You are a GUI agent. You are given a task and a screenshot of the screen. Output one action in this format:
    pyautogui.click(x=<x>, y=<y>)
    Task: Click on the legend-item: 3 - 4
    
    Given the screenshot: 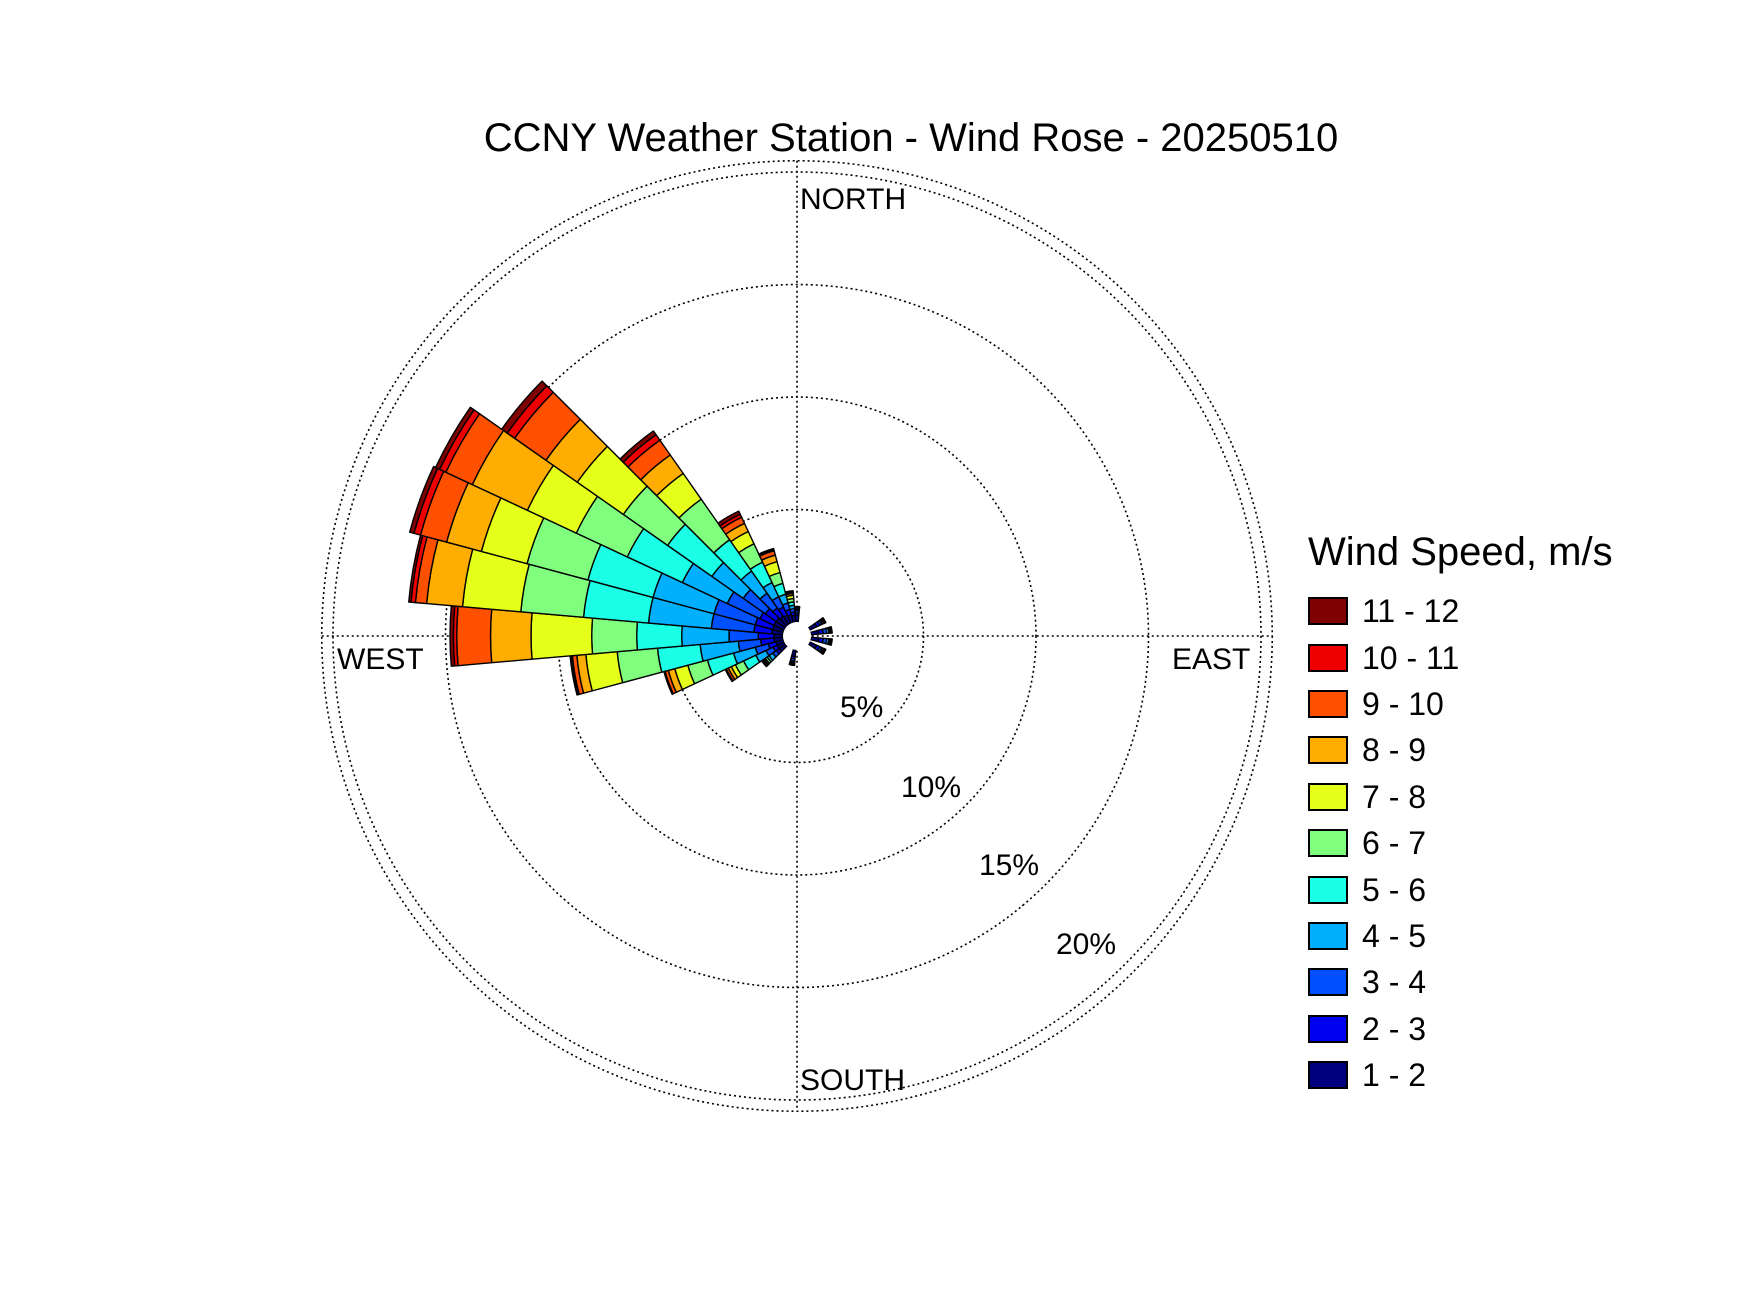 What is the action you would take?
    pyautogui.click(x=1488, y=982)
    